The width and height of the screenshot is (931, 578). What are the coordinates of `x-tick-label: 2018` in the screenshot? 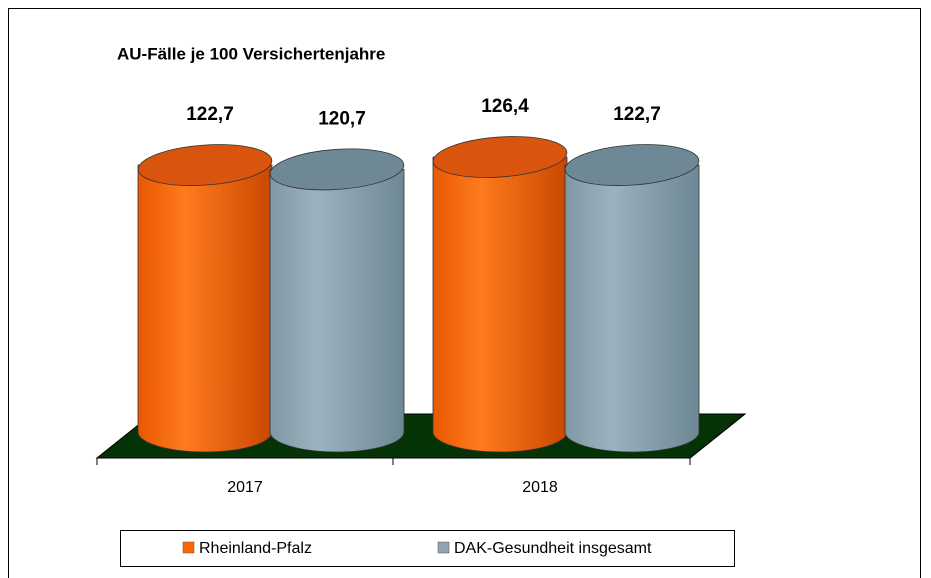 It's located at (540, 487).